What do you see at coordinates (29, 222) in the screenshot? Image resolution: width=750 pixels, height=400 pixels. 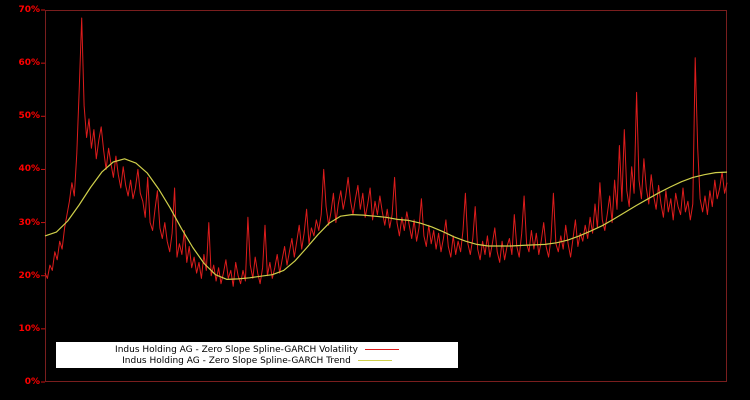 I see `y-axis-label: 30%` at bounding box center [29, 222].